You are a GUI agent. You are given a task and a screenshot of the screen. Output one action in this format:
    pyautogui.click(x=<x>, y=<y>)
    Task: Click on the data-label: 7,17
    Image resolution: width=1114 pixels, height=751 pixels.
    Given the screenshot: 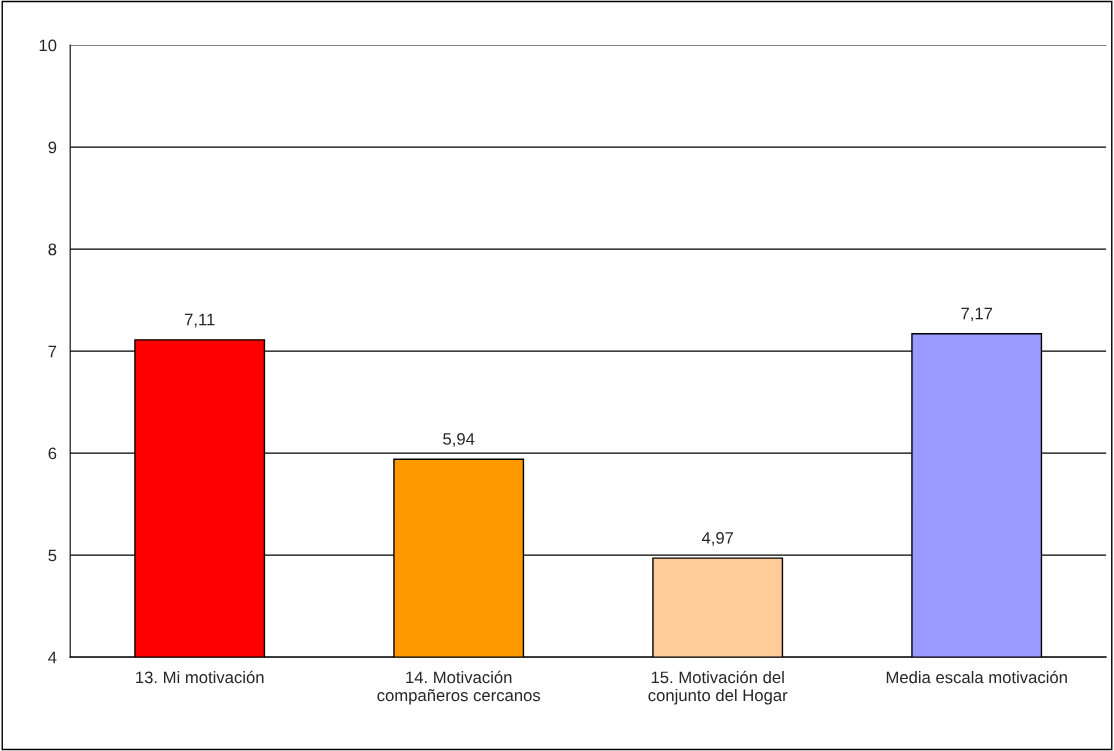 What is the action you would take?
    pyautogui.click(x=977, y=314)
    